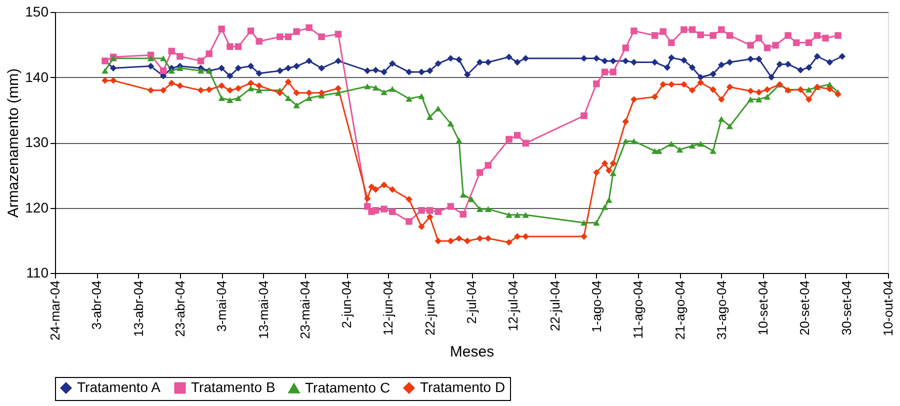 The image size is (900, 406). What do you see at coordinates (37, 207) in the screenshot?
I see `y-tick-label: 120` at bounding box center [37, 207].